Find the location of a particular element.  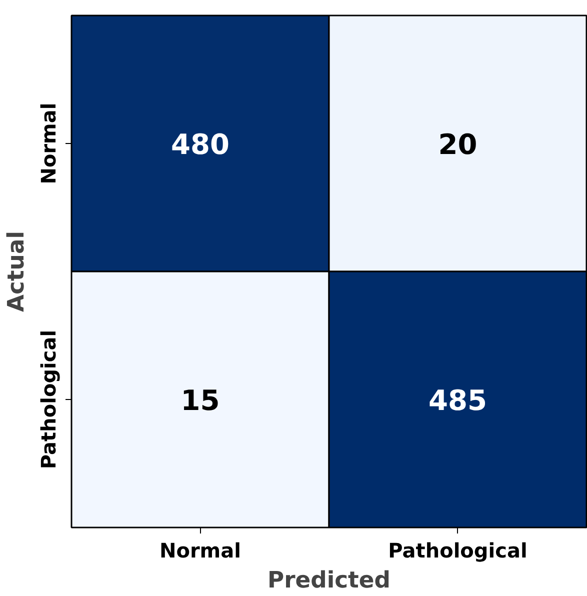

data-label: 20 is located at coordinates (458, 144).